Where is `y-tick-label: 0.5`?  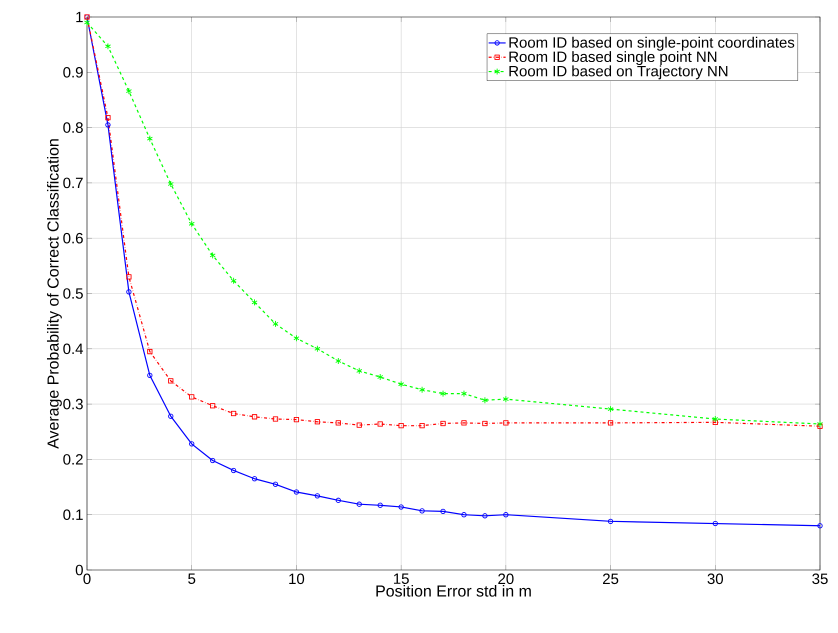 y-tick-label: 0.5 is located at coordinates (73, 293).